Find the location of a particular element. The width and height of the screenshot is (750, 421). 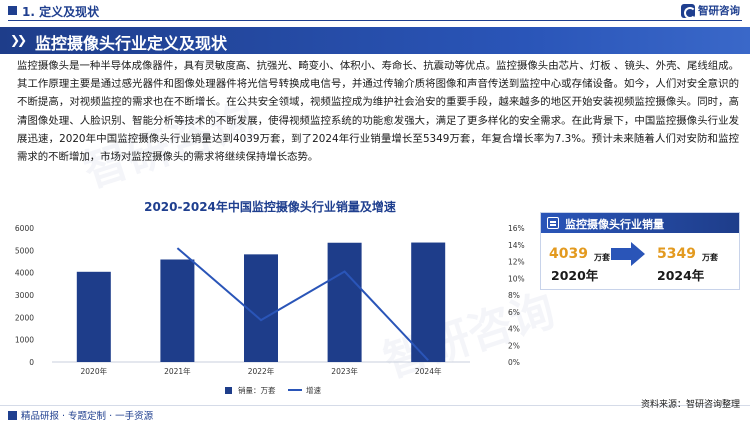

logo-text: 智研咨询 is located at coordinates (719, 11).